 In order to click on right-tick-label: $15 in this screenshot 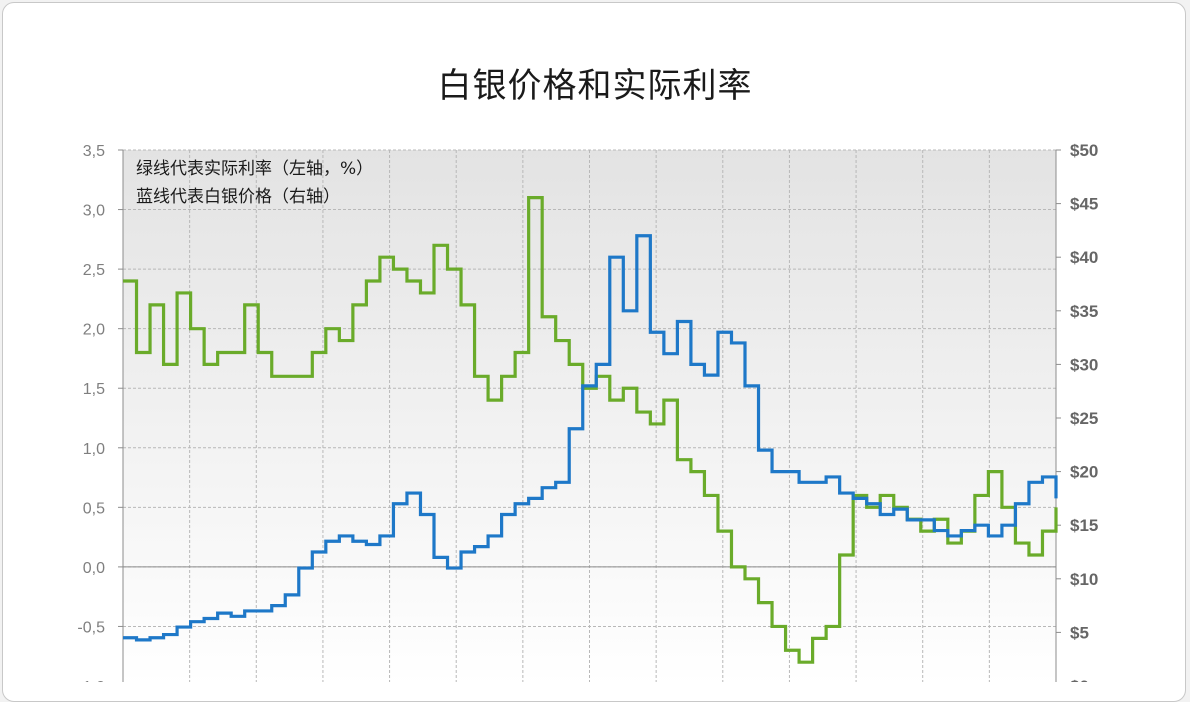, I will do `click(1084, 525)`.